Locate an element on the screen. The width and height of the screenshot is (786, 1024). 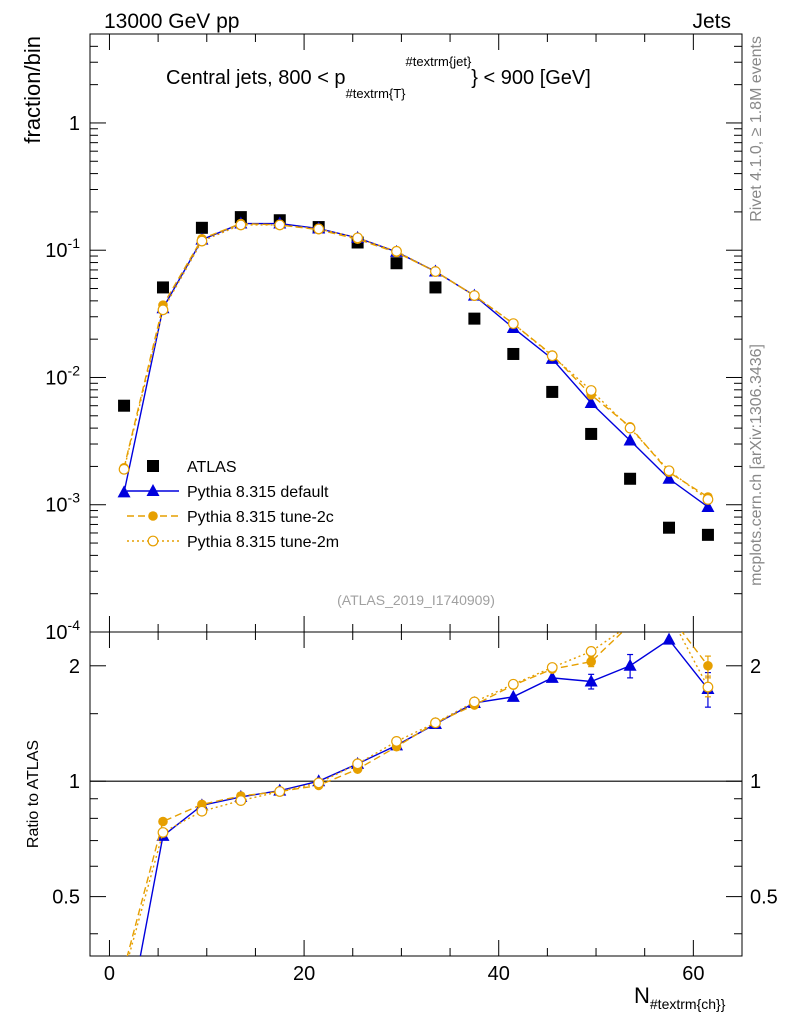
mcplots-label: mcplots.cern.ch [arXiv:1306.3436] is located at coordinates (756, 465).